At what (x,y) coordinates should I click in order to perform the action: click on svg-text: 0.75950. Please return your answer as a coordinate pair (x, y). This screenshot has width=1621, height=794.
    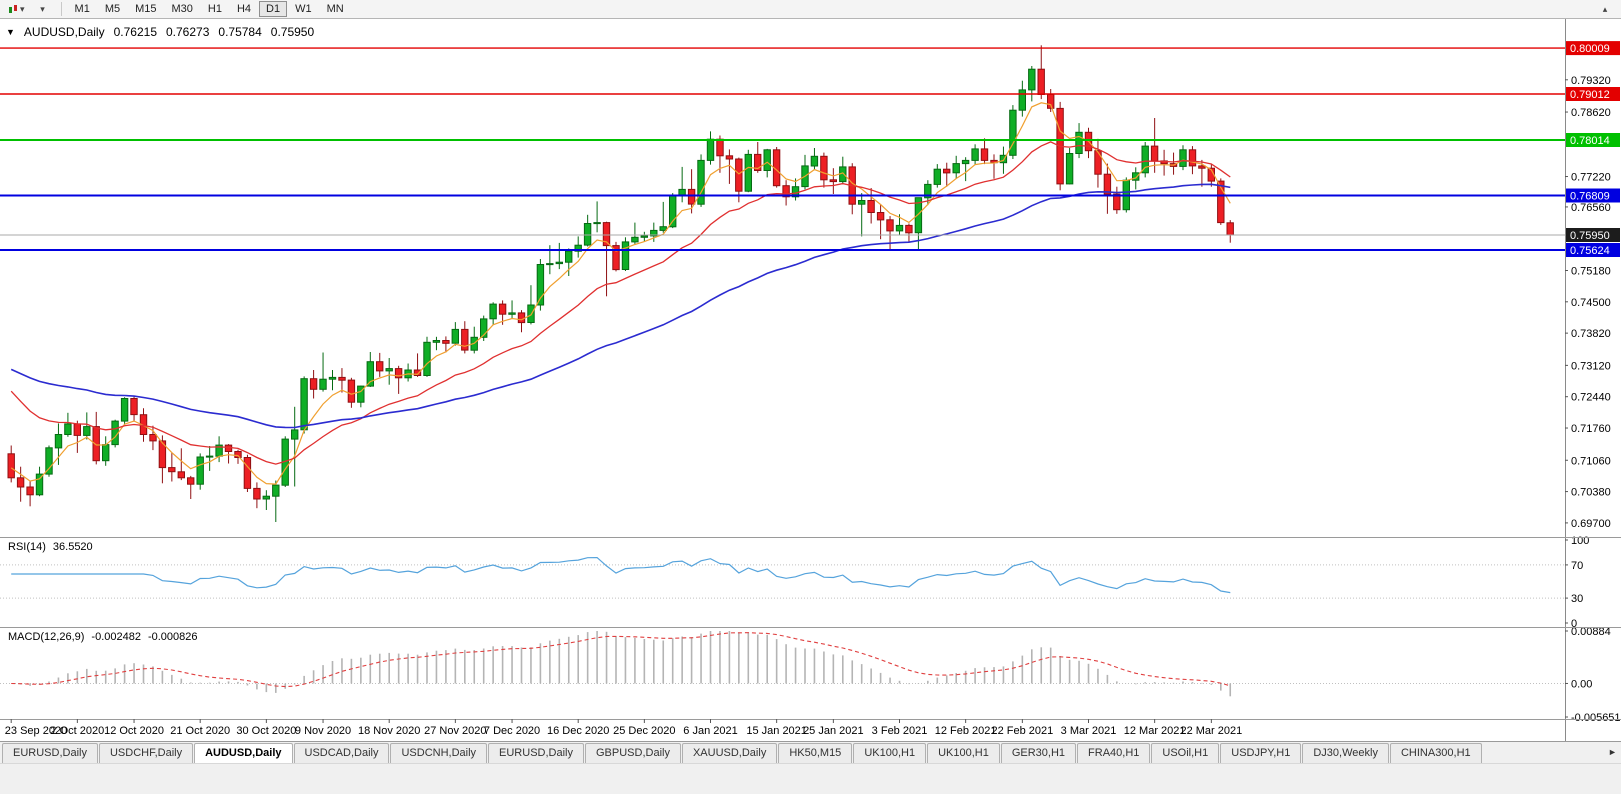
    Looking at the image, I should click on (1590, 236).